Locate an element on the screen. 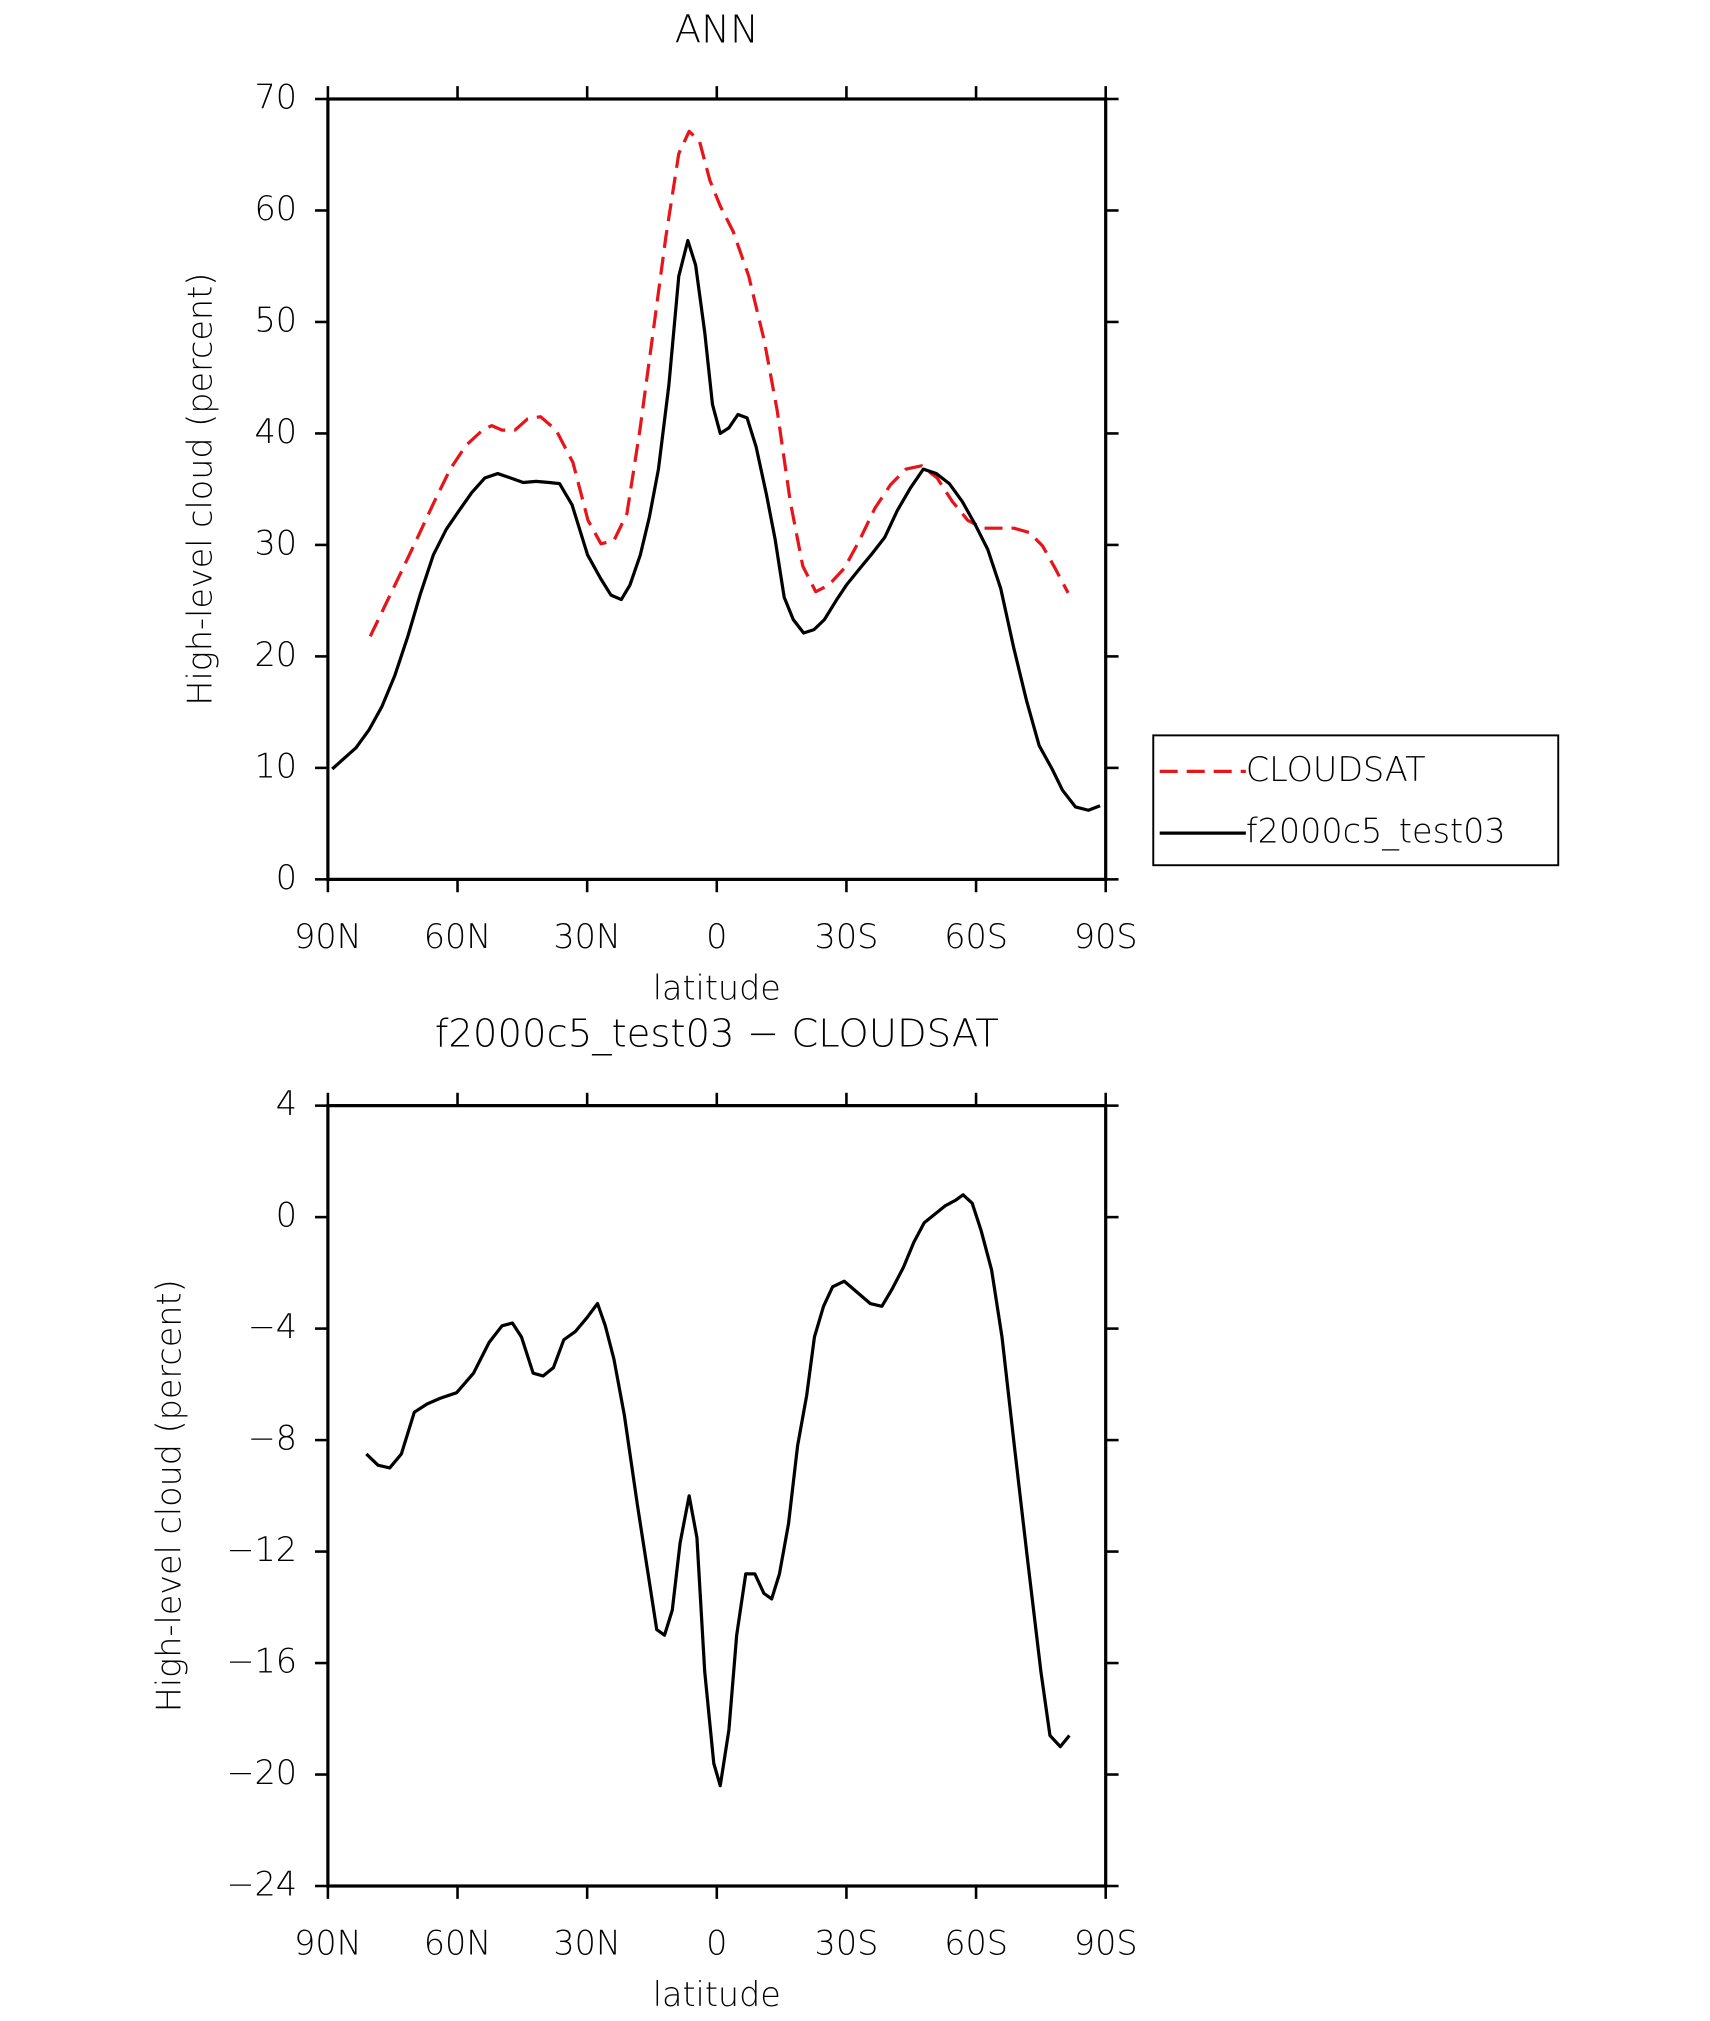 This screenshot has width=1710, height=2021. chart-title: f2000c5_test03 − CLOUDSAT is located at coordinates (717, 1034).